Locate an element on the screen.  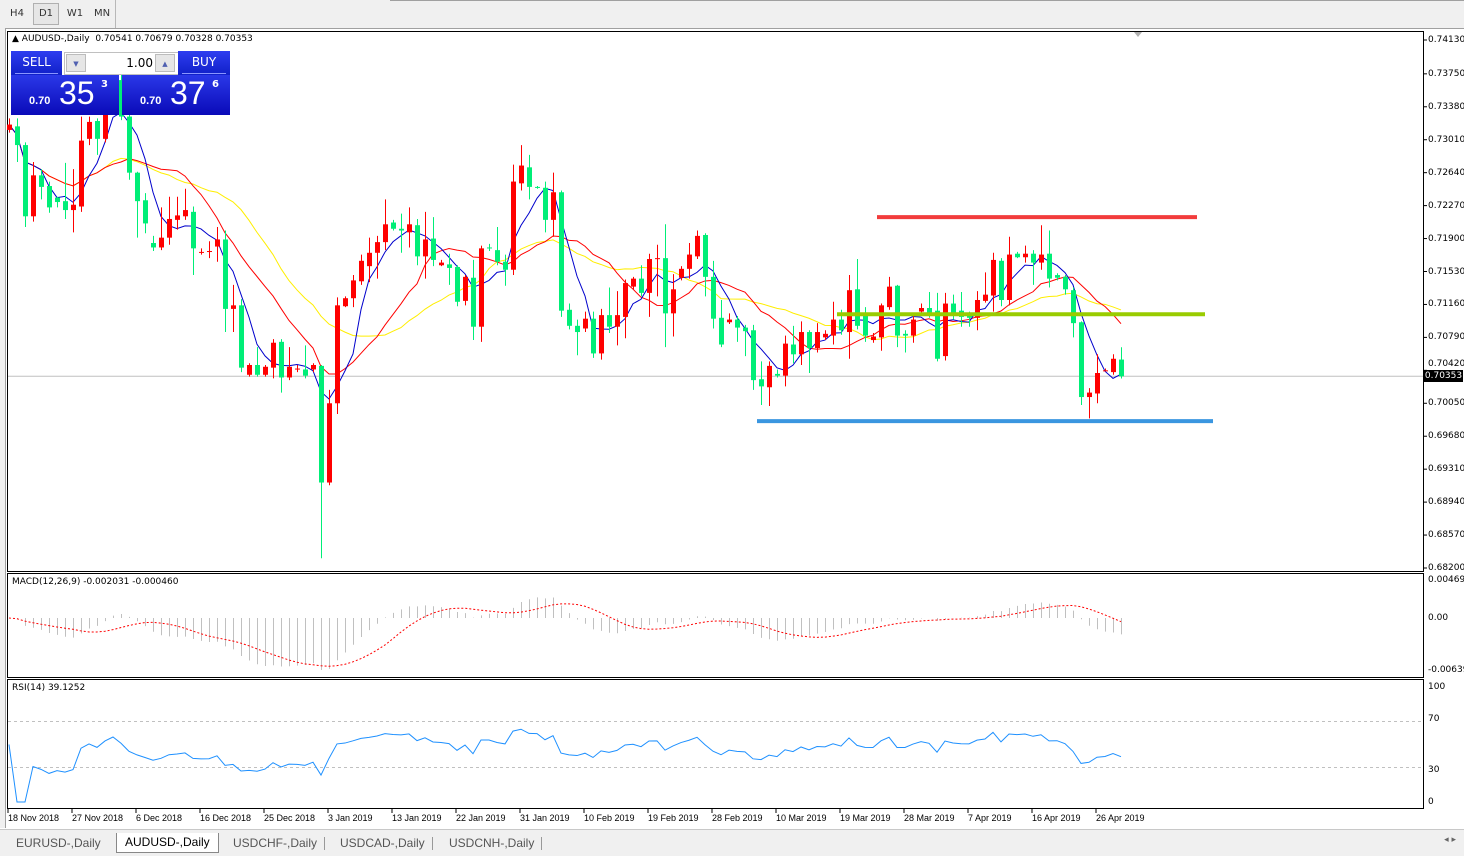
macd-pane is located at coordinates (715, 625).